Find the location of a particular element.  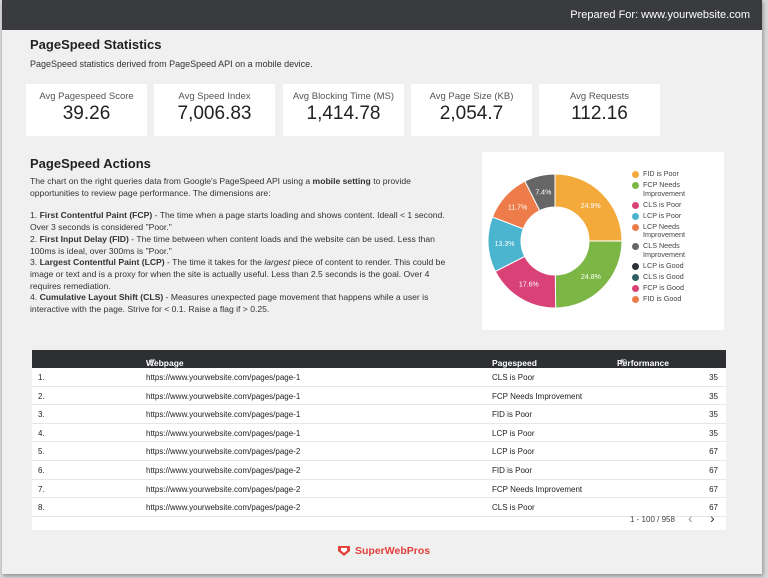

kpi-card-speed-index: Avg Speed Index 7,006.83 is located at coordinates (214, 110).